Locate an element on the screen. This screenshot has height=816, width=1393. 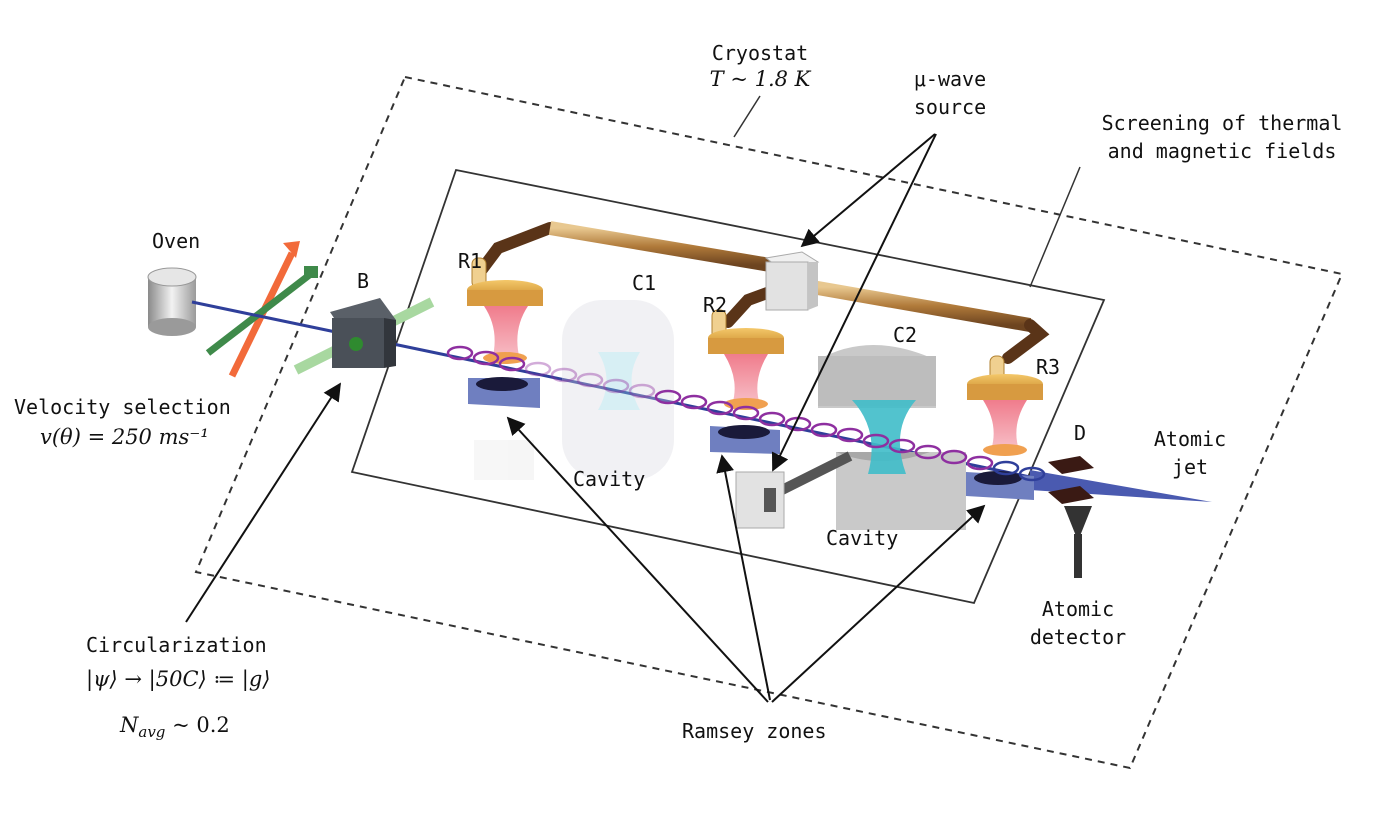
ramsey-r2-label: R2 is located at coordinates (715, 305).